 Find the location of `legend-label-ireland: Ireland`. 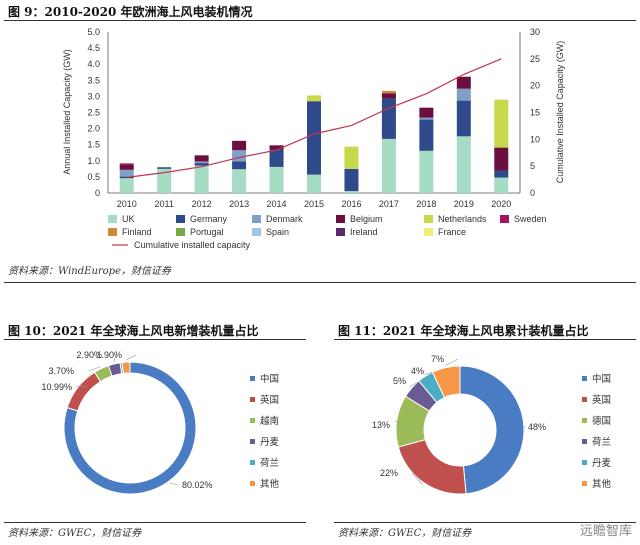

legend-label-ireland: Ireland is located at coordinates (364, 232).